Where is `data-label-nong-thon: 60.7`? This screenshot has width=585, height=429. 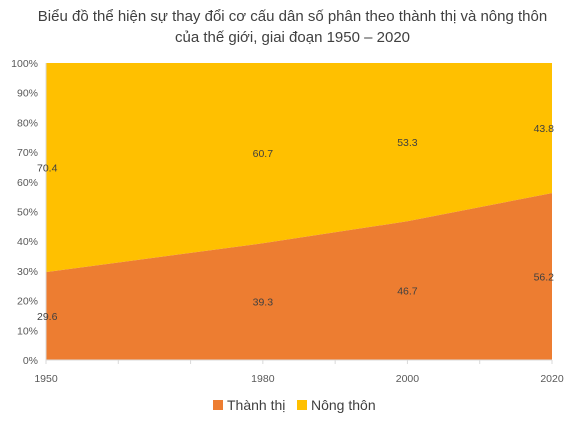 data-label-nong-thon: 60.7 is located at coordinates (263, 154).